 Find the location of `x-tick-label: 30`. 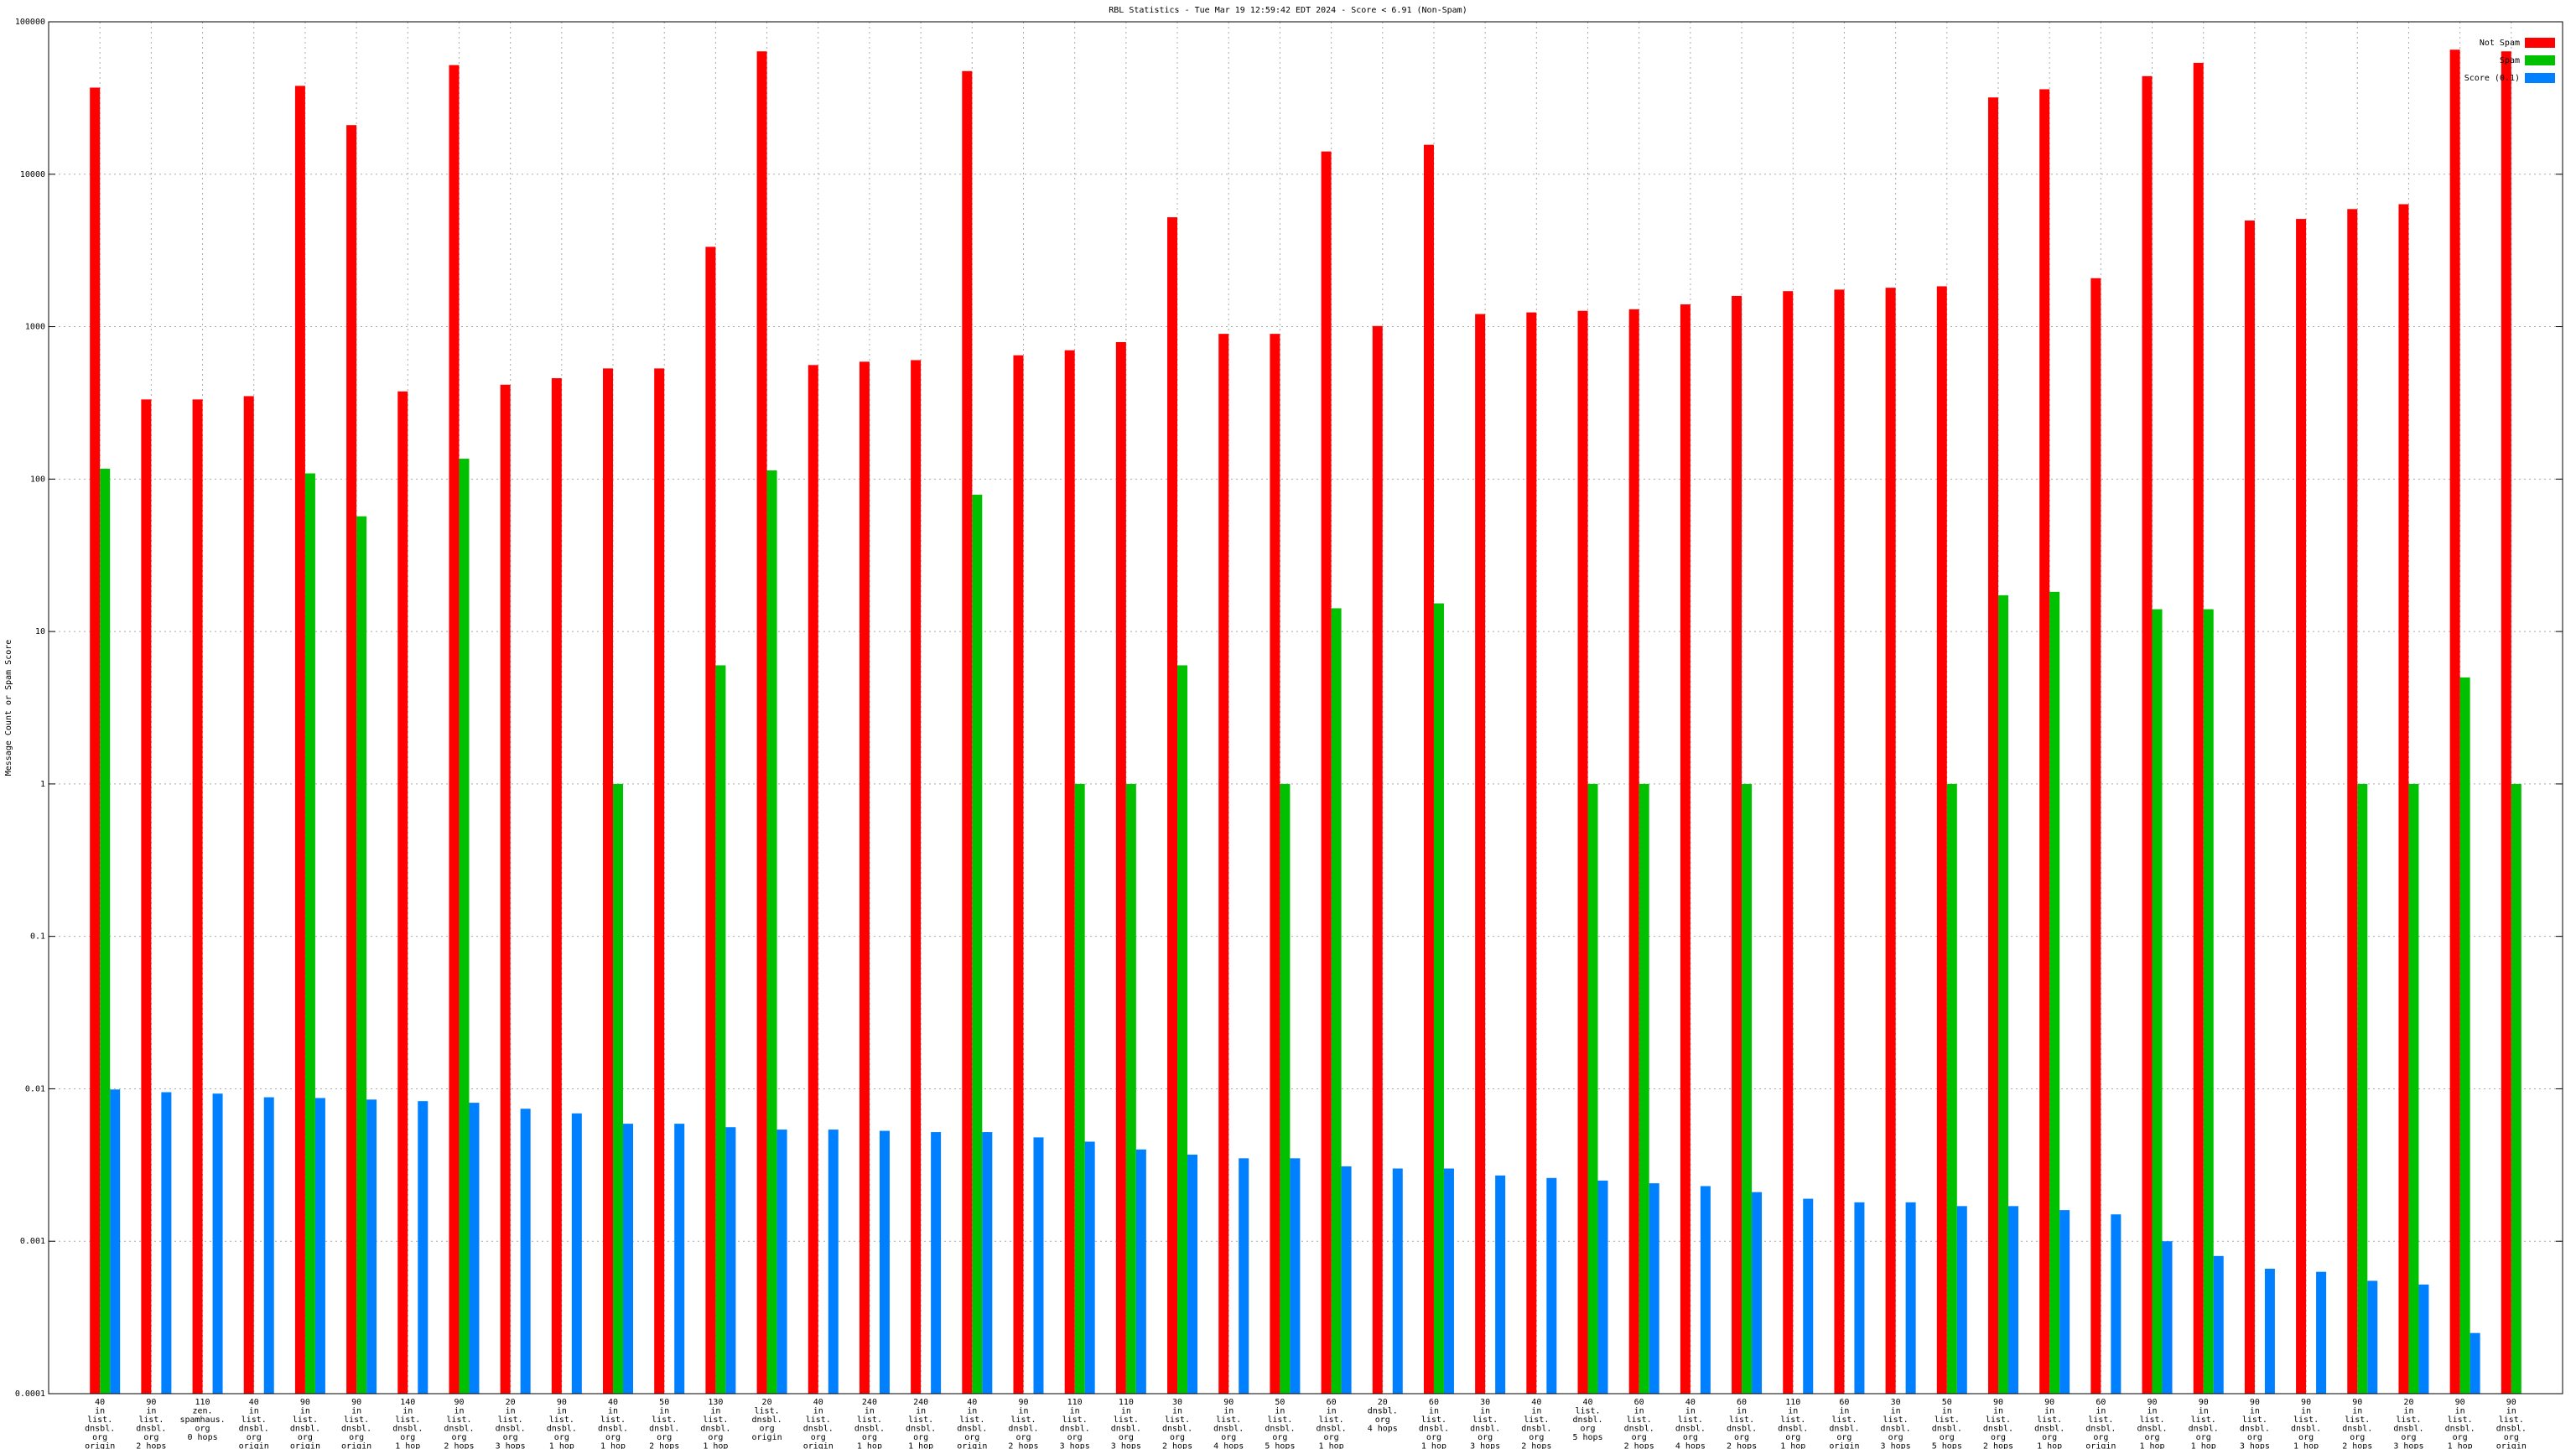

x-tick-label: 30 is located at coordinates (1896, 1402).